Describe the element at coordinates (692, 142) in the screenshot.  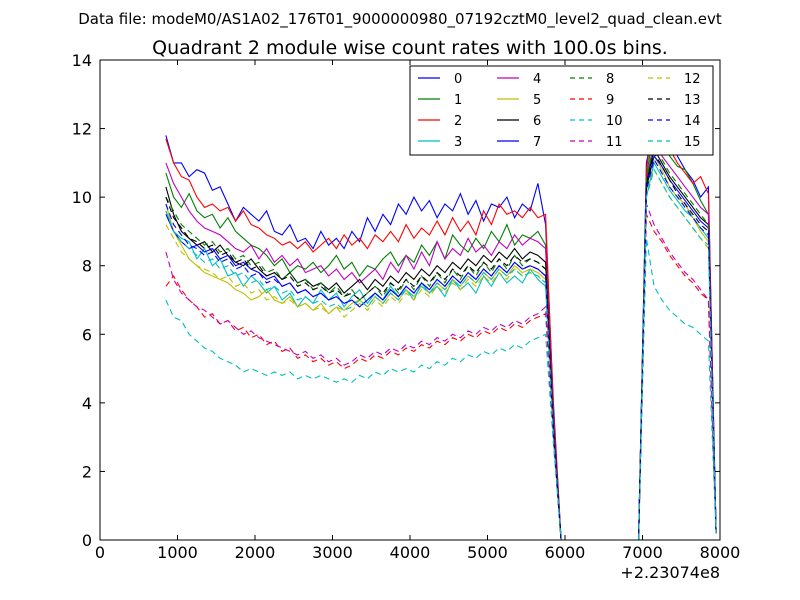
I see `legend-label-15: 15` at that location.